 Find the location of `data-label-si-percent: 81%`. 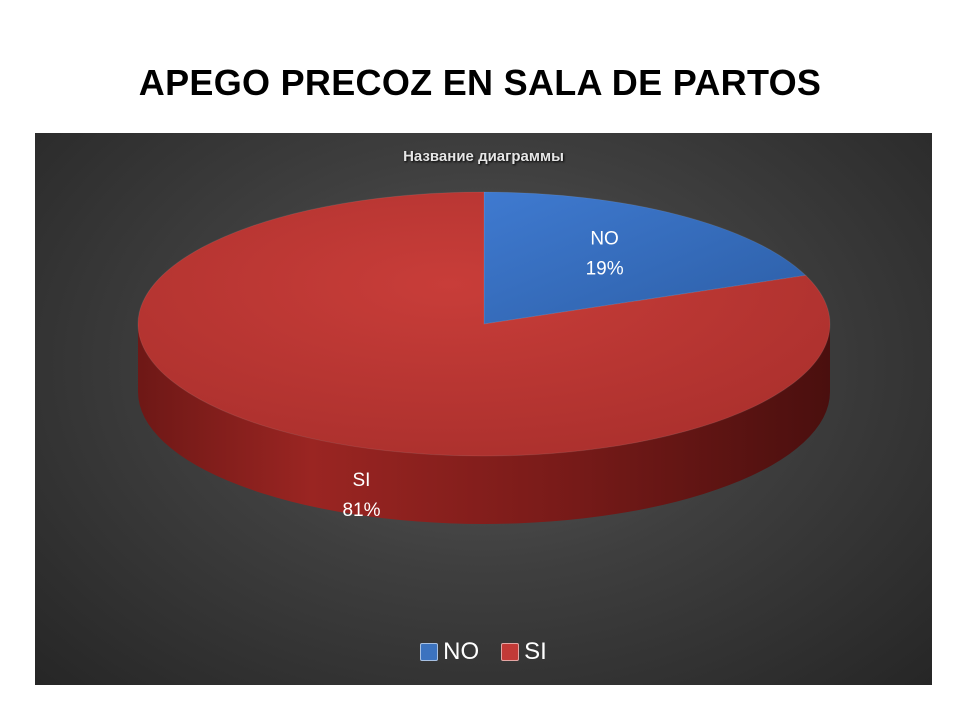

data-label-si-percent: 81% is located at coordinates (361, 510).